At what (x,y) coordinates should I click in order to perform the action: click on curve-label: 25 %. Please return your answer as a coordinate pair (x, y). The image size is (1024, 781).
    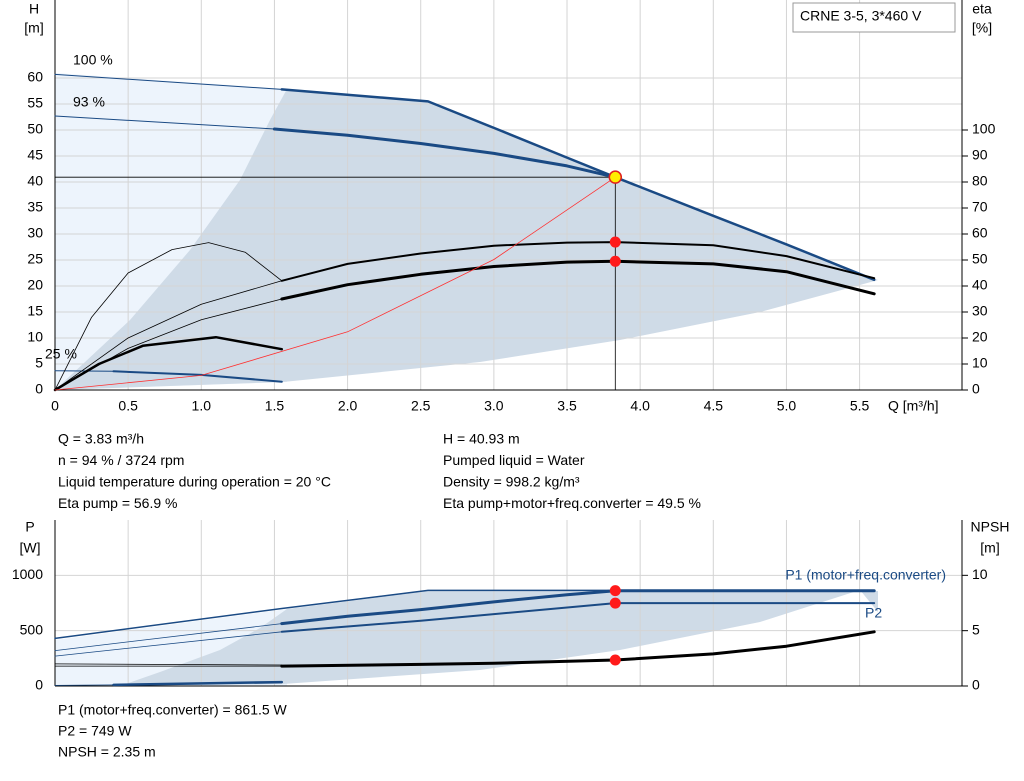
    Looking at the image, I should click on (61, 354).